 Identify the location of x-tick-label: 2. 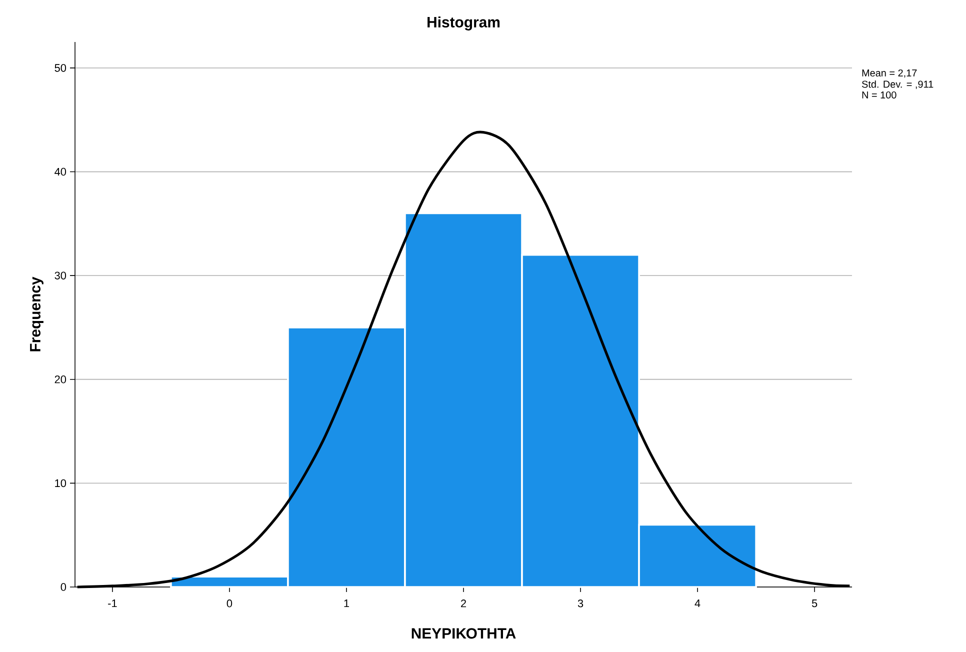
(463, 604).